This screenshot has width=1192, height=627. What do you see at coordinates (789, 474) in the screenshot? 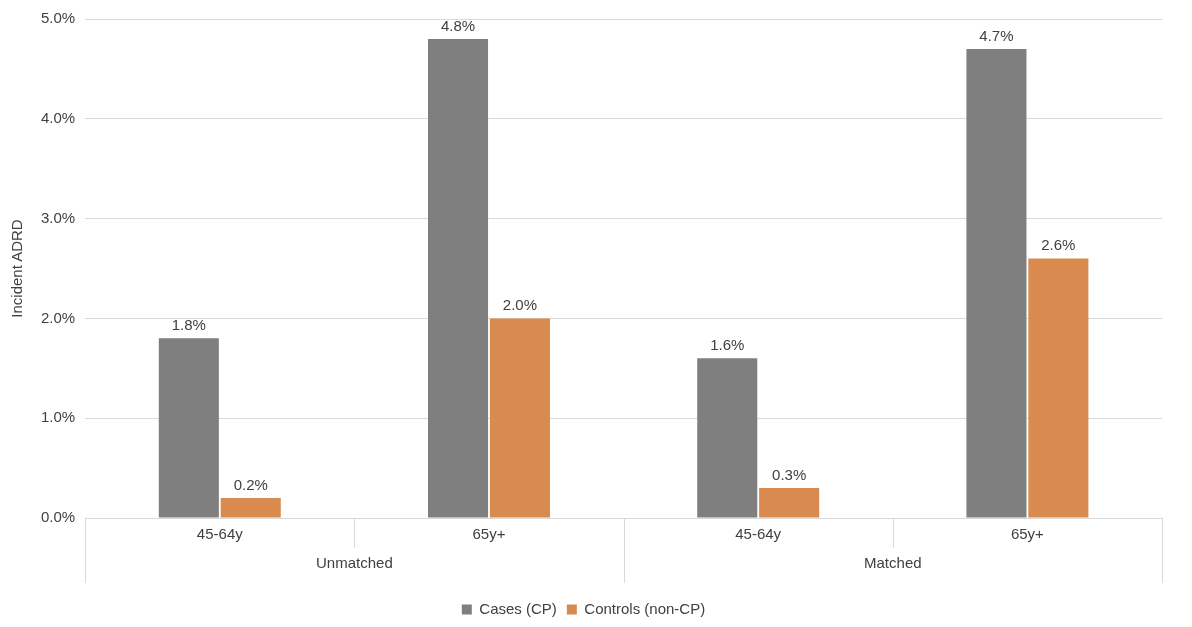
I see `data-label: 0.3%` at bounding box center [789, 474].